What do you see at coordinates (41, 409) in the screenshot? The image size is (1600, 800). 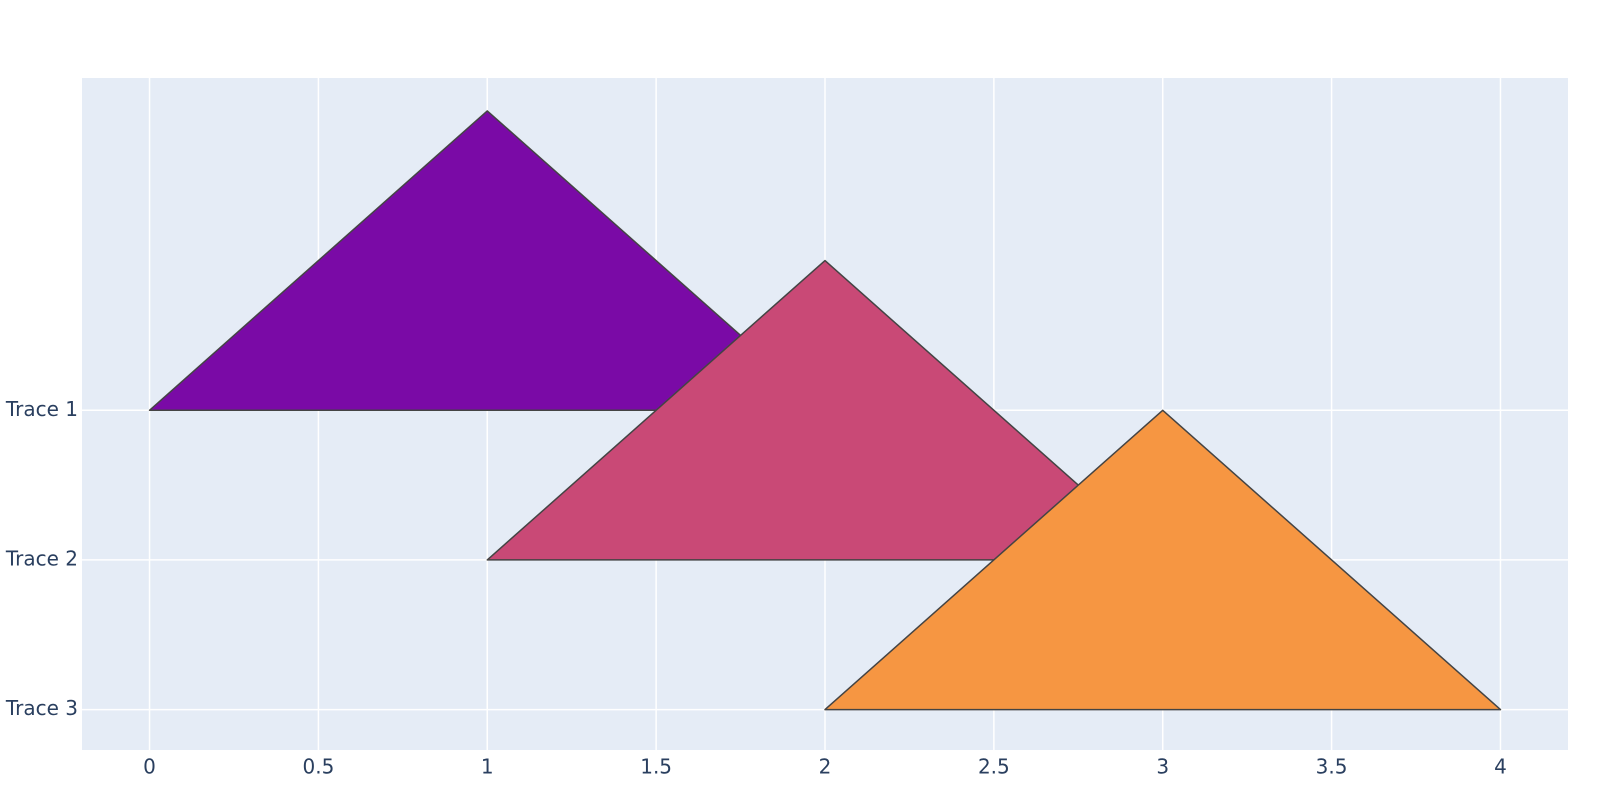 I see `y-tick-label: Trace 1` at bounding box center [41, 409].